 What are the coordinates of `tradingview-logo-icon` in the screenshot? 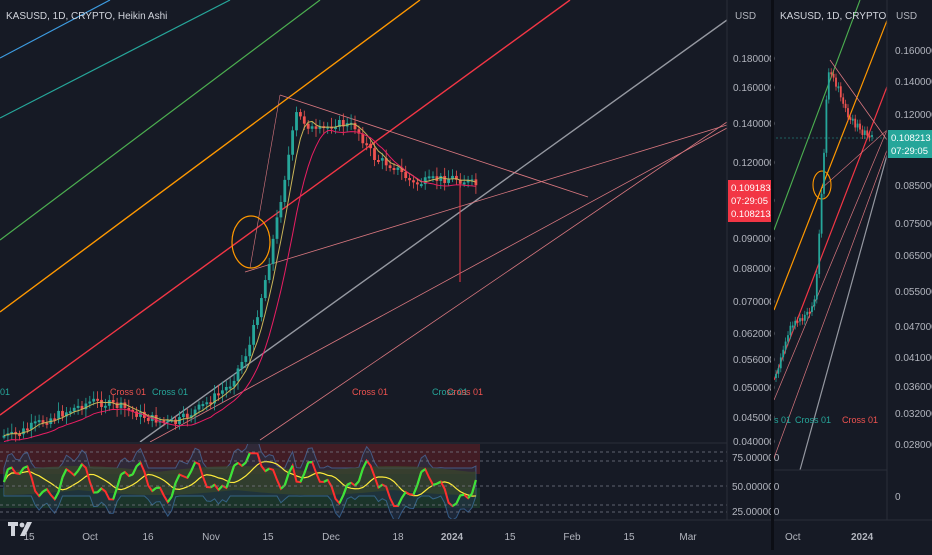 It's located at (21, 529).